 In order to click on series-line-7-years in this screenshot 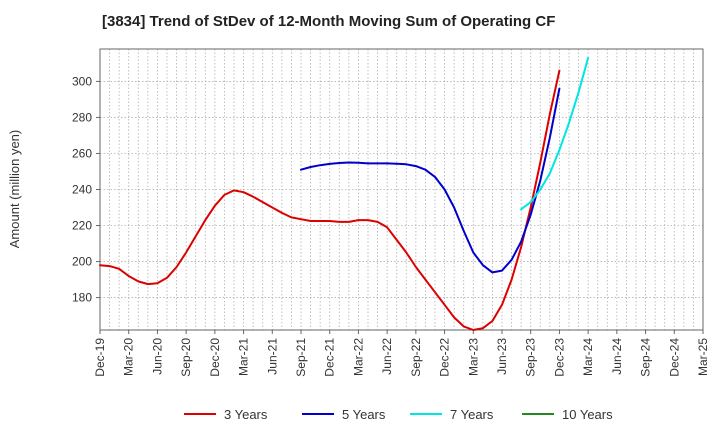, I will do `click(555, 134)`.